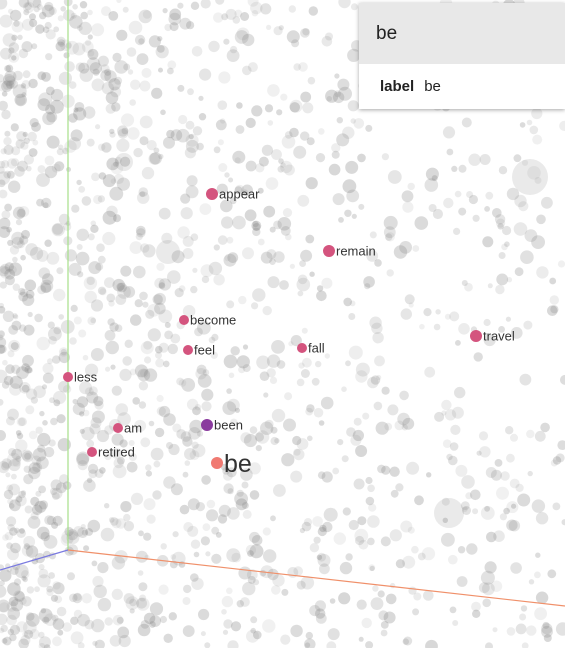  I want to click on point-label-feel: feel, so click(204, 350).